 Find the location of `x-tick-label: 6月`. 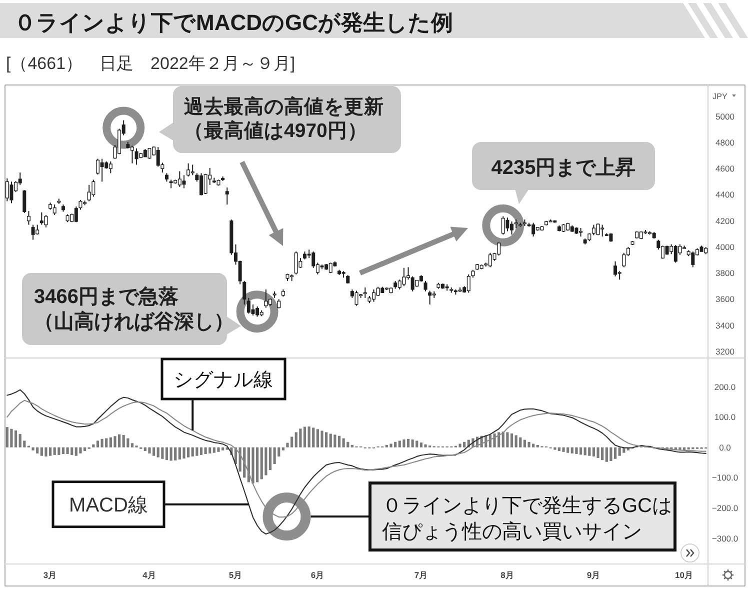

x-tick-label: 6月 is located at coordinates (317, 575).